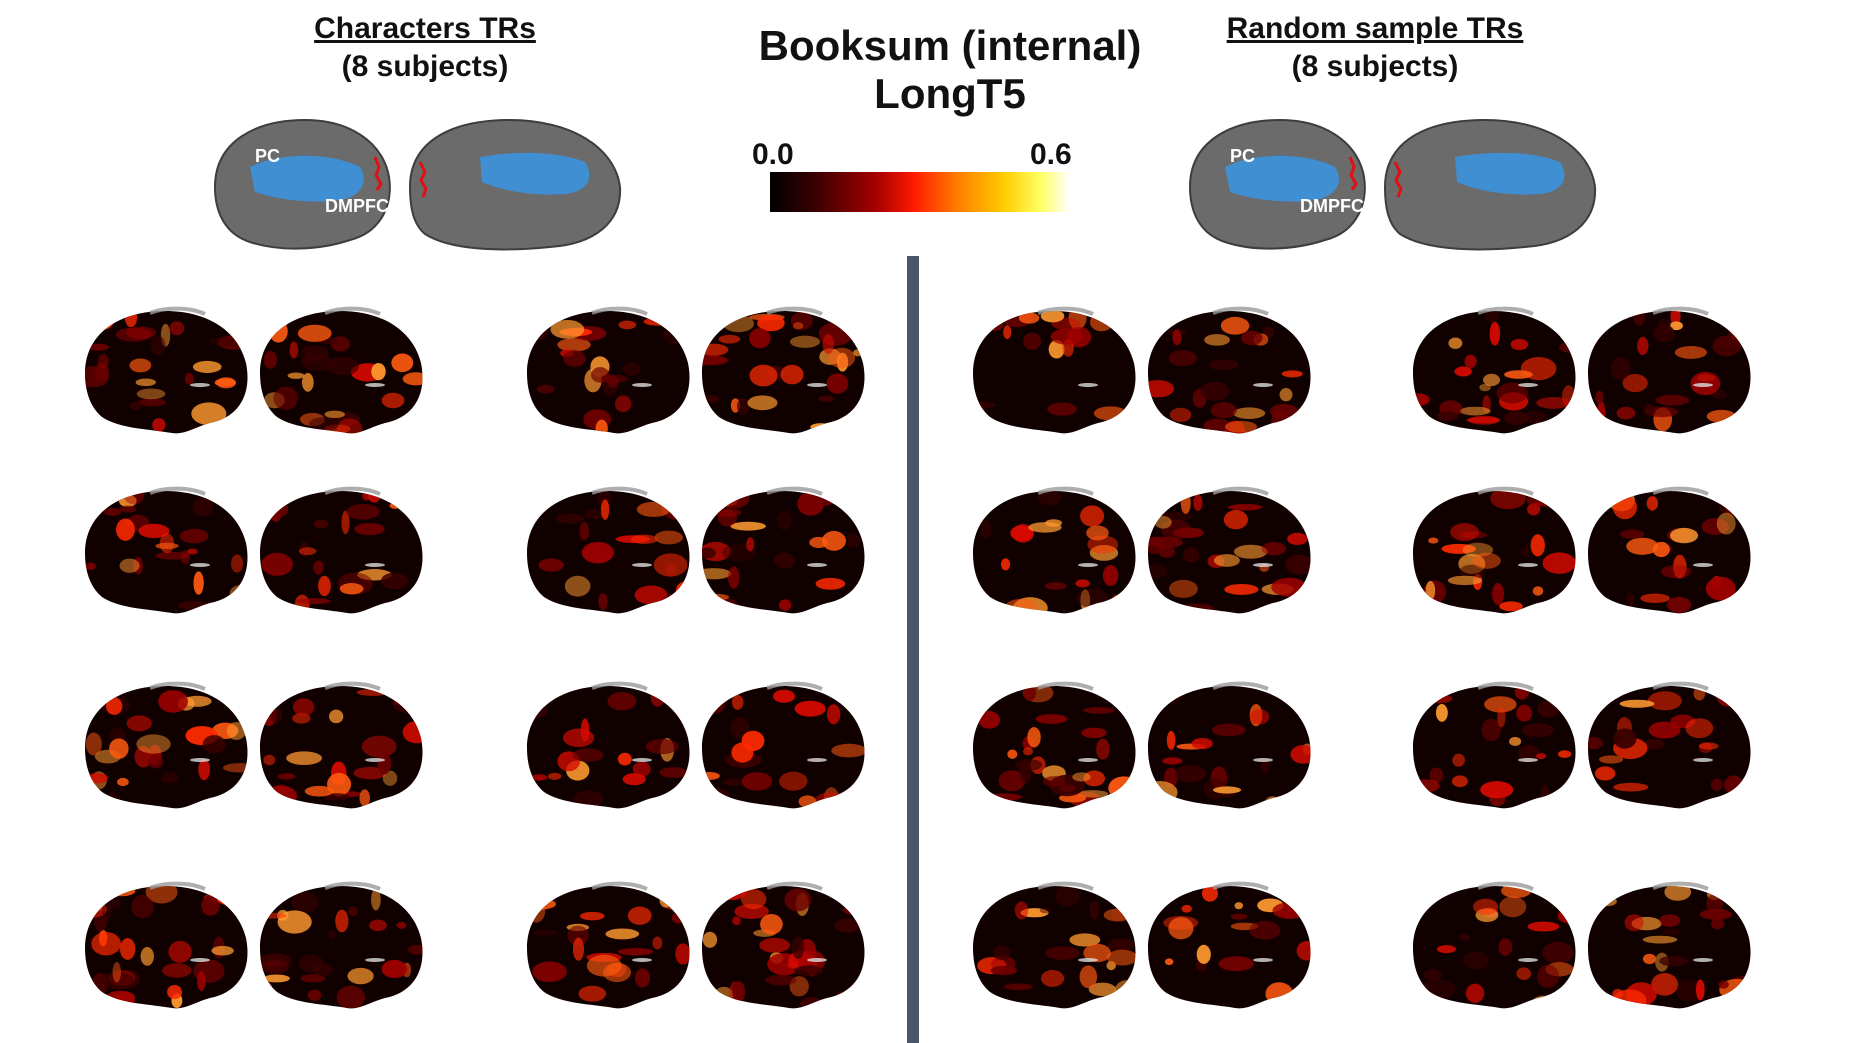  I want to click on left-panel-title: Characters TRs, so click(425, 28).